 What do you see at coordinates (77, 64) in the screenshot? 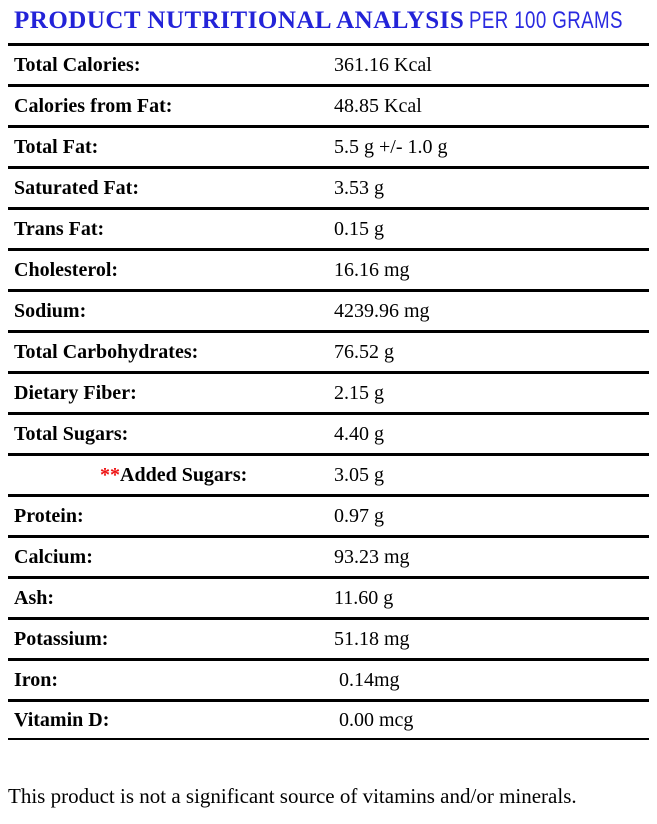
I see `nutrient-label-text: Total Calories:` at bounding box center [77, 64].